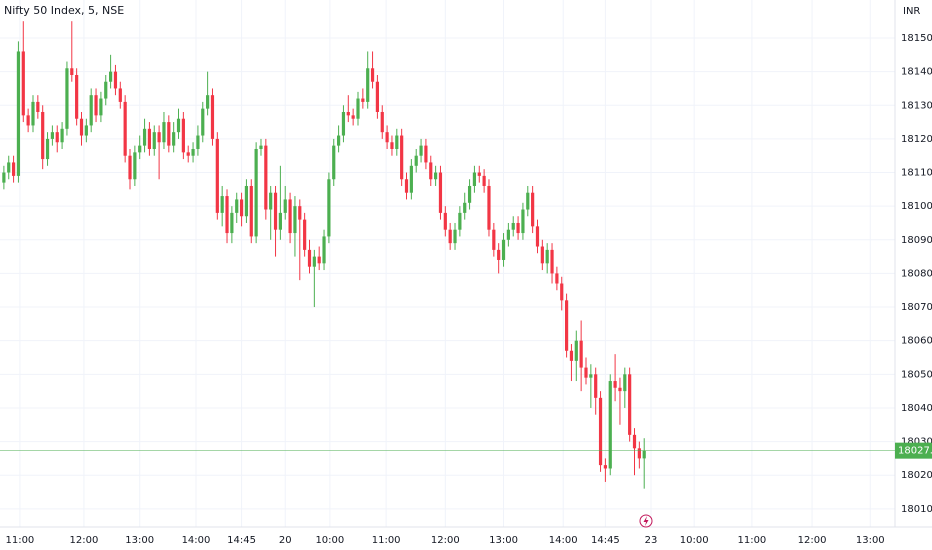  Describe the element at coordinates (916, 408) in the screenshot. I see `y-tick-label: 18040.00` at that location.